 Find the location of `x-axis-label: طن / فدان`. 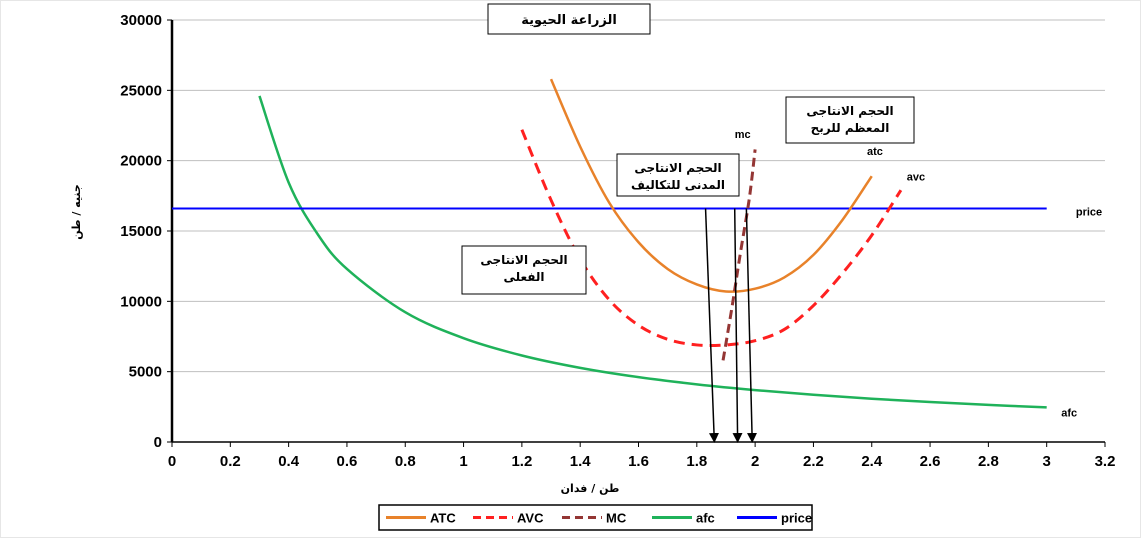

x-axis-label: طن / فدان is located at coordinates (590, 488).